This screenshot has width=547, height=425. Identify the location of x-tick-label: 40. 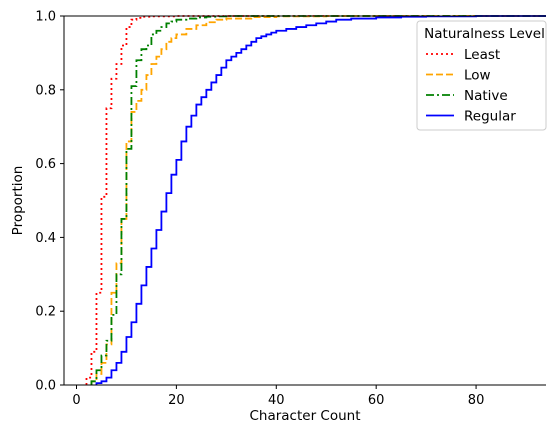
(276, 400).